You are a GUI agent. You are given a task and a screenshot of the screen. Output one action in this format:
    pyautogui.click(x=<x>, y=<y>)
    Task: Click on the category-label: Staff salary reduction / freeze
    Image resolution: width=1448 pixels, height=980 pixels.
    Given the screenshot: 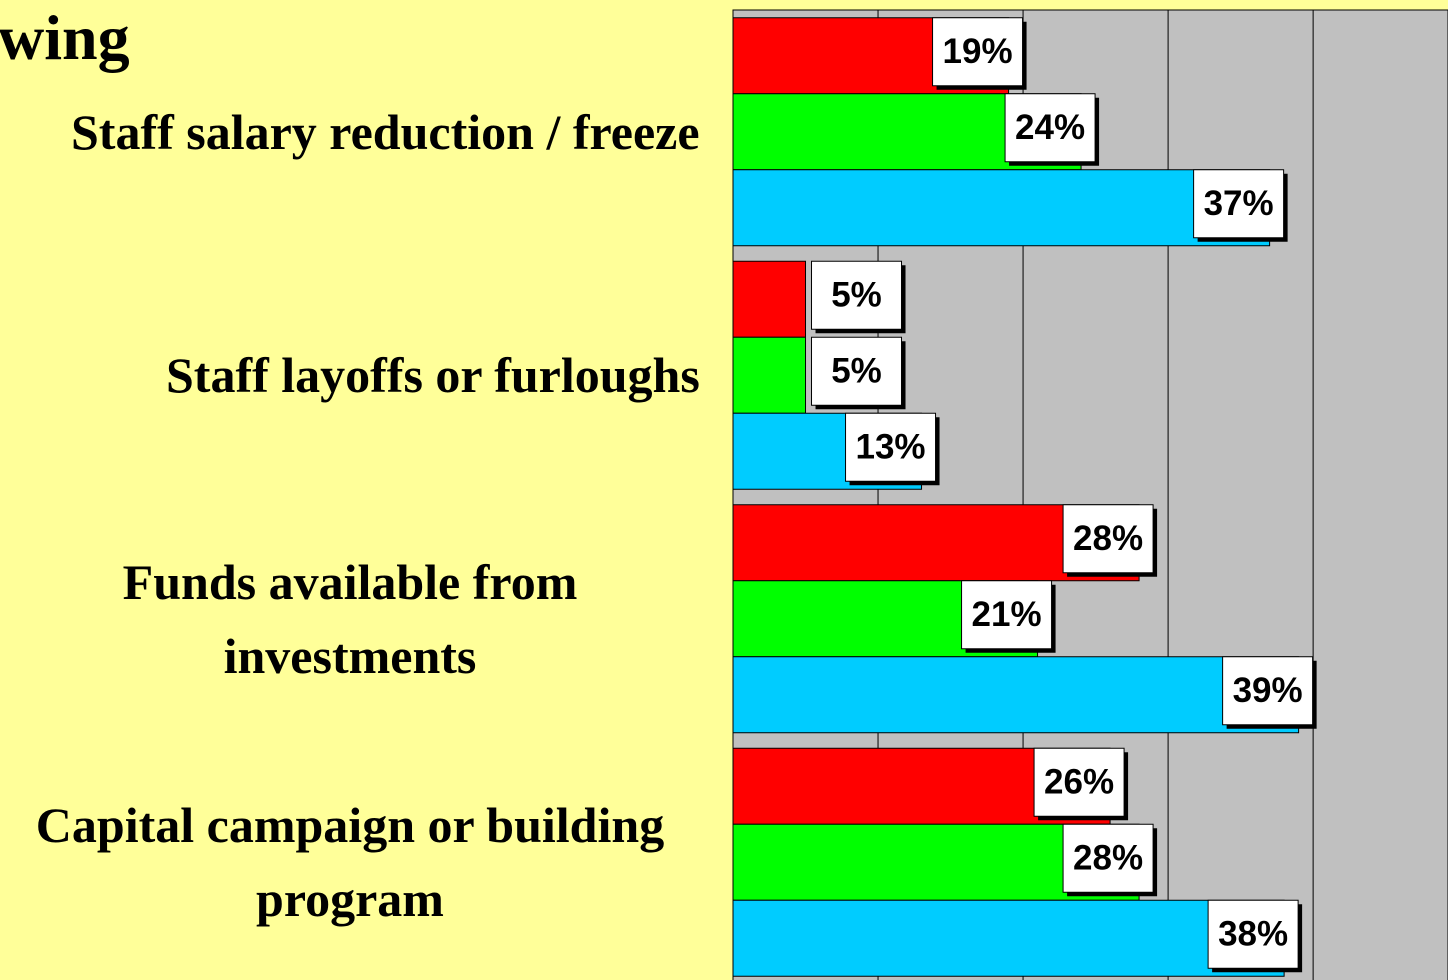 What is the action you would take?
    pyautogui.click(x=385, y=131)
    